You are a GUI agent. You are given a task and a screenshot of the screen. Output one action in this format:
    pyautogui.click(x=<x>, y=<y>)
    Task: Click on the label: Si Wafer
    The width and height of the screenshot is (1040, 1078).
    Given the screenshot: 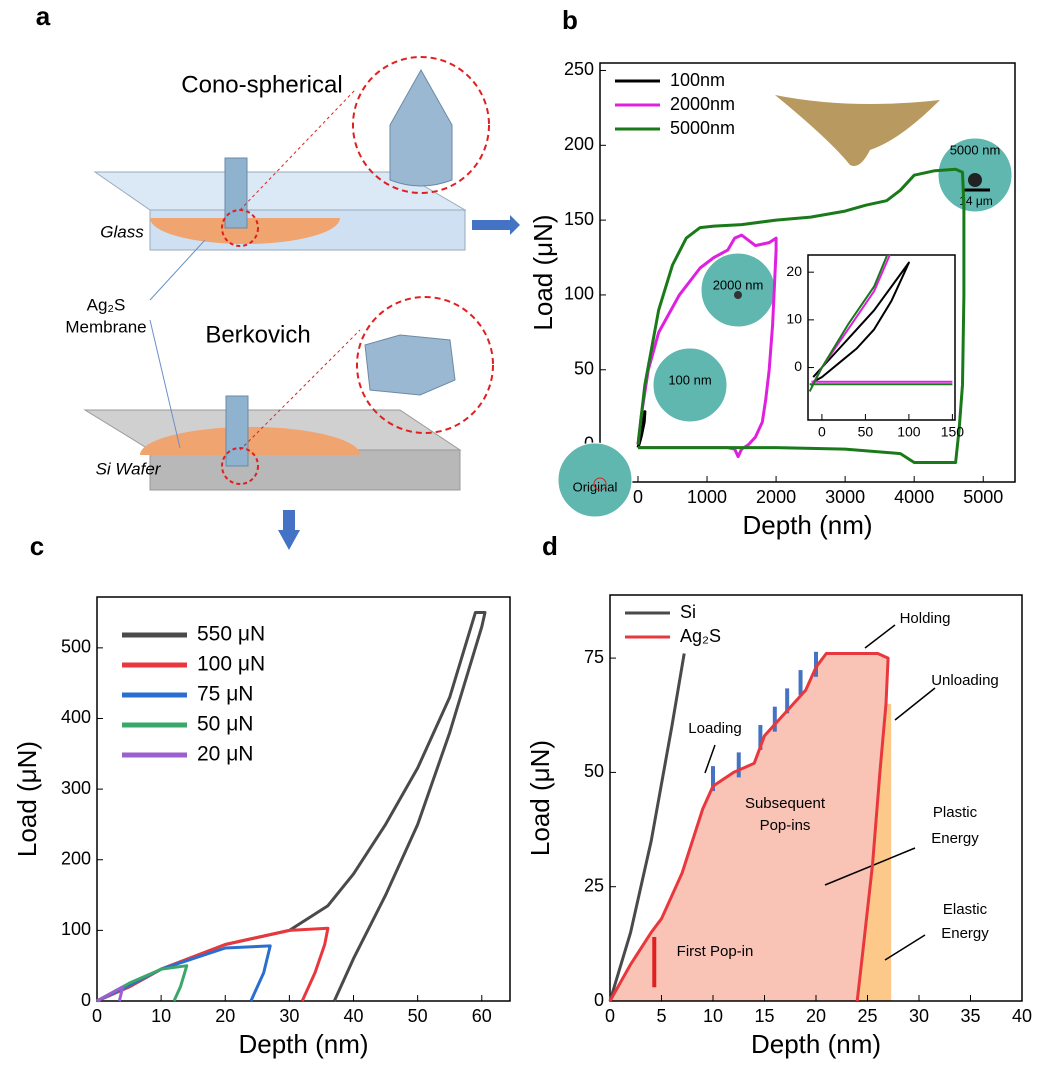 What is the action you would take?
    pyautogui.click(x=129, y=468)
    